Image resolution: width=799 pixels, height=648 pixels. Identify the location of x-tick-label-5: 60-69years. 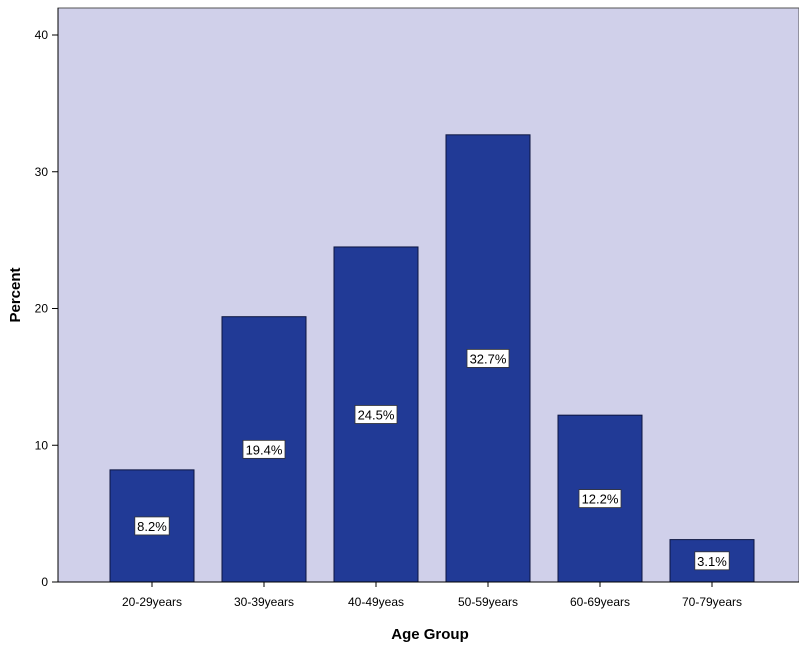
(600, 602).